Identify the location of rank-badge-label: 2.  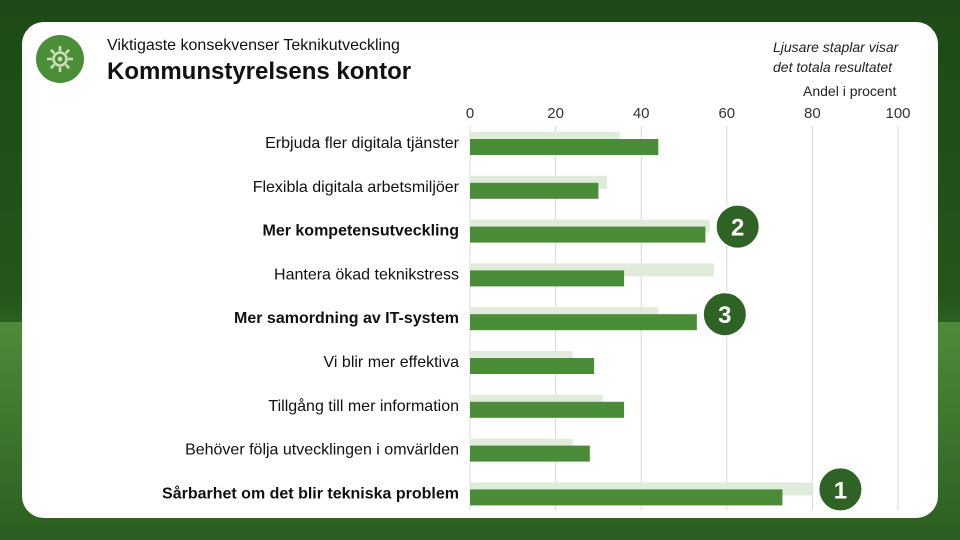
(737, 228).